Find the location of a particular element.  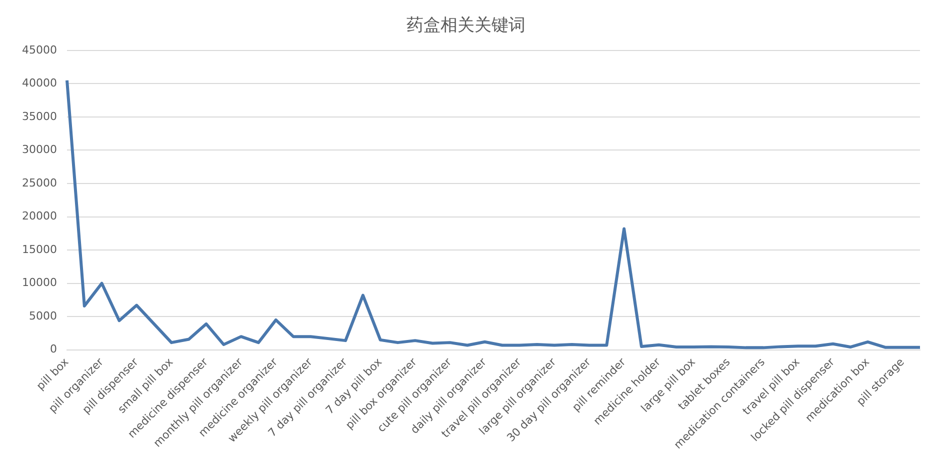

y-tick-label: 35000 is located at coordinates (39, 116).